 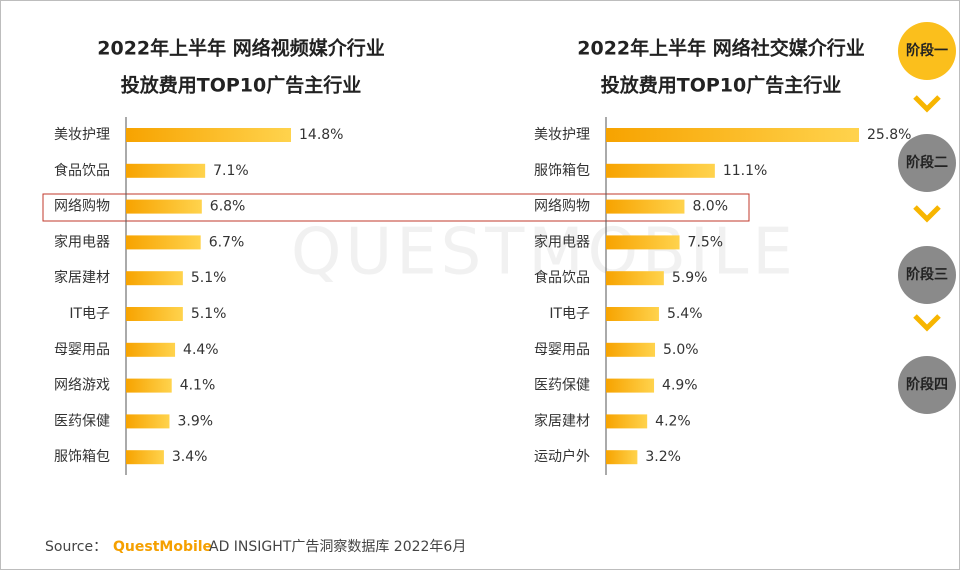 I want to click on value-label: 5.0%, so click(x=681, y=350).